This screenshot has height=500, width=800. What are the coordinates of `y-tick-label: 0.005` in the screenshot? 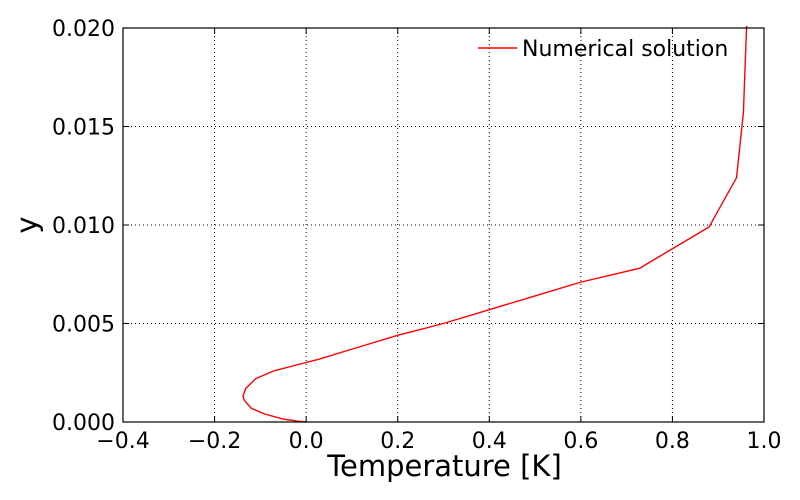 It's located at (83, 325).